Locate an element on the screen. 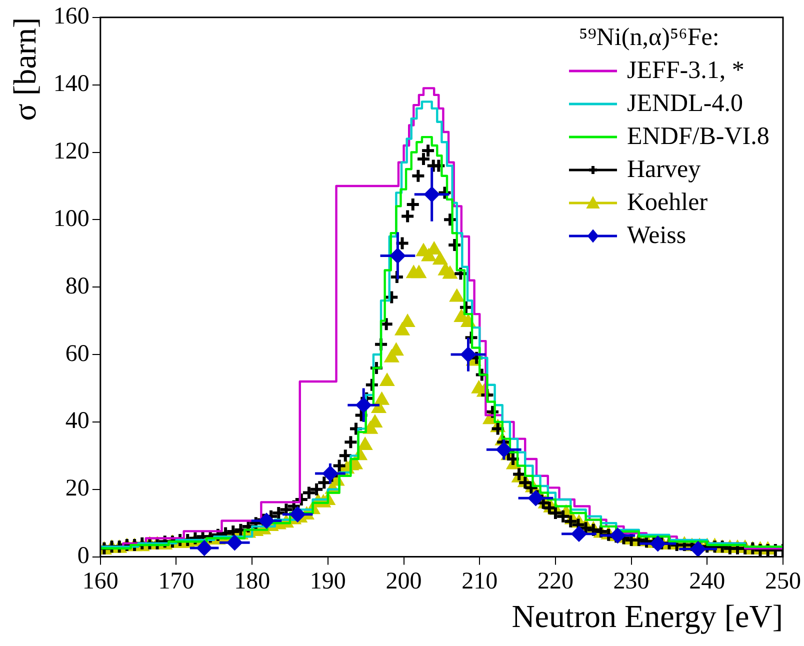 The width and height of the screenshot is (804, 646). x-tick-label: 220 is located at coordinates (555, 581).